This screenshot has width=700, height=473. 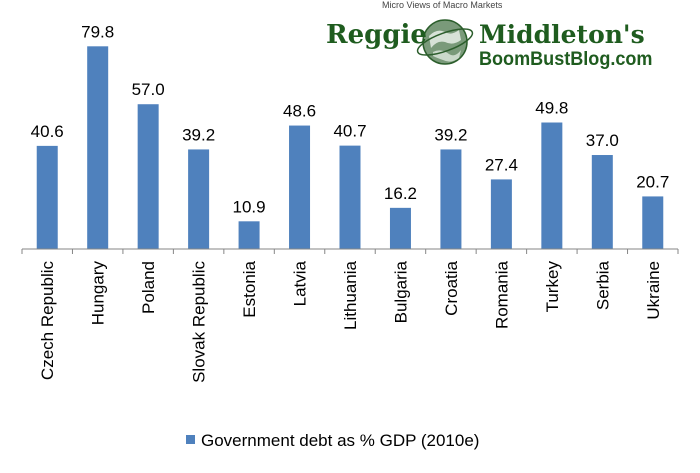 What do you see at coordinates (552, 287) in the screenshot?
I see `category-label: Turkey` at bounding box center [552, 287].